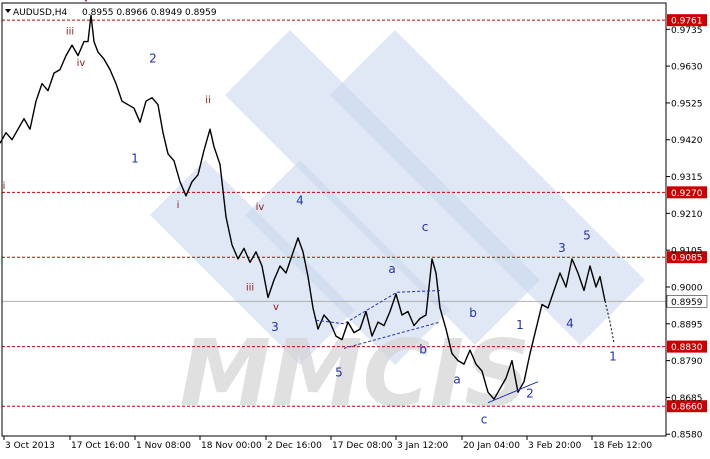 The width and height of the screenshot is (710, 459). Describe the element at coordinates (687, 141) in the screenshot. I see `y-tick-label: 0.9420` at that location.